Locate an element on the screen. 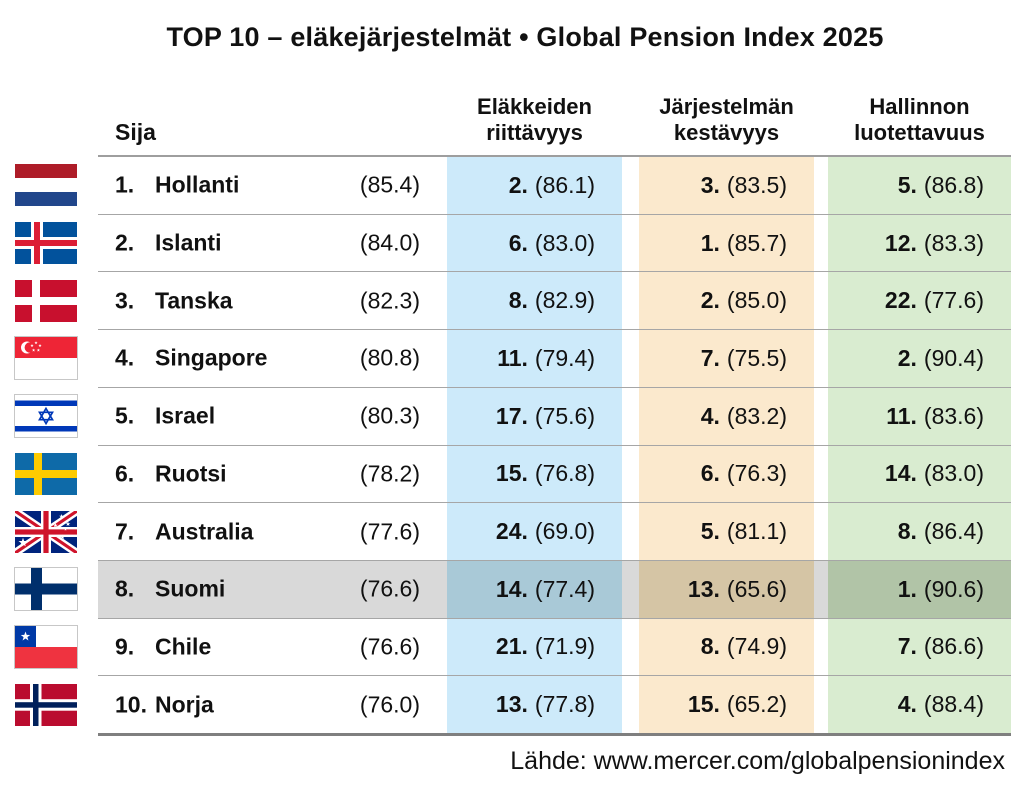 This screenshot has height=798, width=1024. overall-score: (82.3) is located at coordinates (389, 300).